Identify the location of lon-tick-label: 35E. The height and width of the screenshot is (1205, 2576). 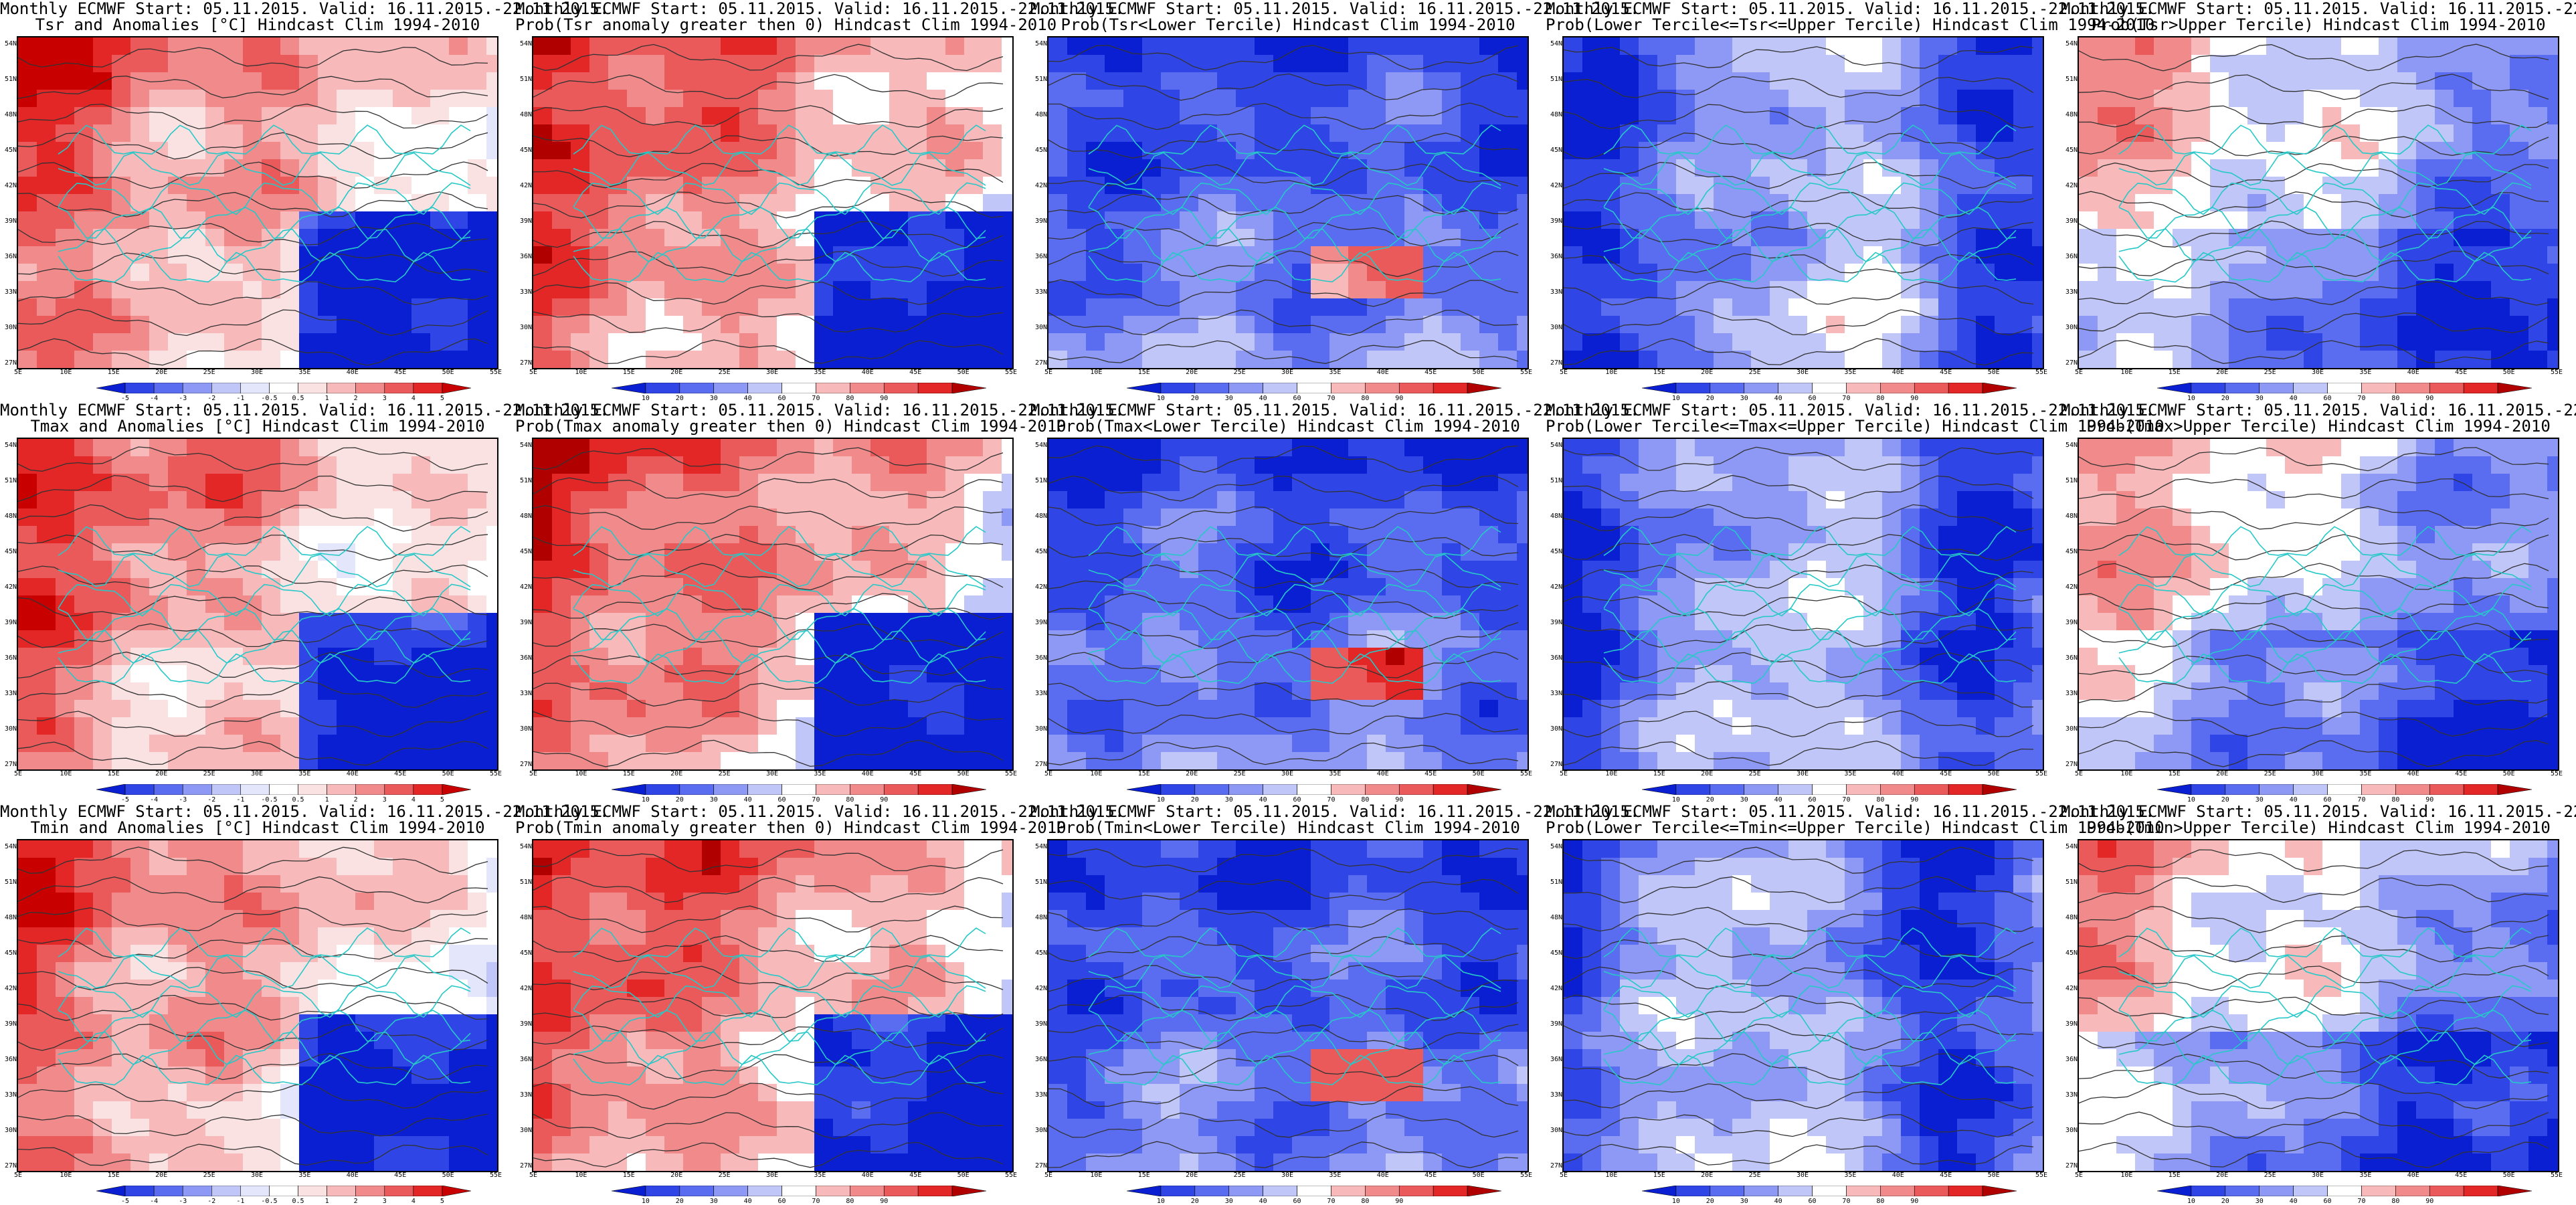
(304, 773).